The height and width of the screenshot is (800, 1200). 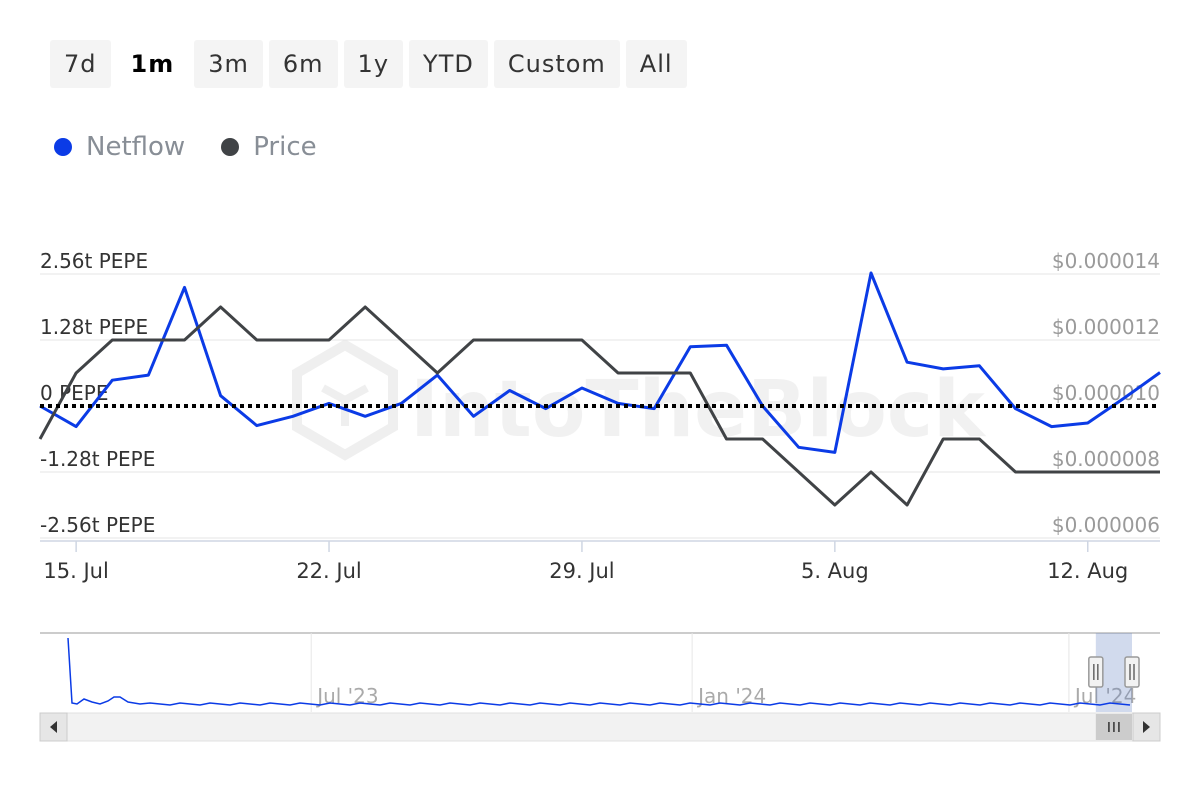 I want to click on range-button-1m: 1m, so click(x=152, y=64).